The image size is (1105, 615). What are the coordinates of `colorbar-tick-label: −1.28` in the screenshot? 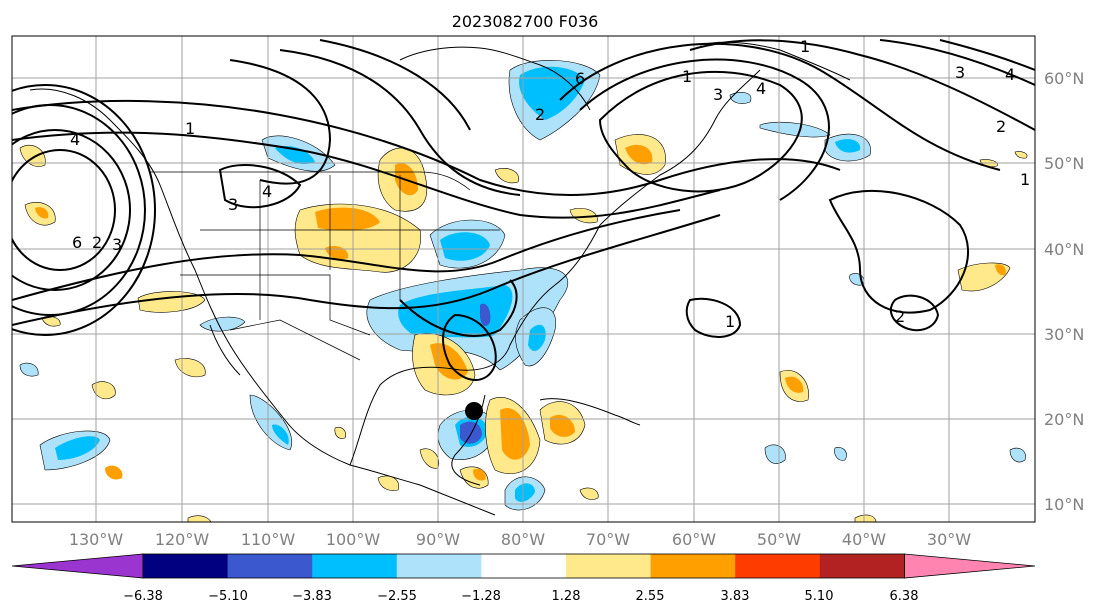 It's located at (481, 596).